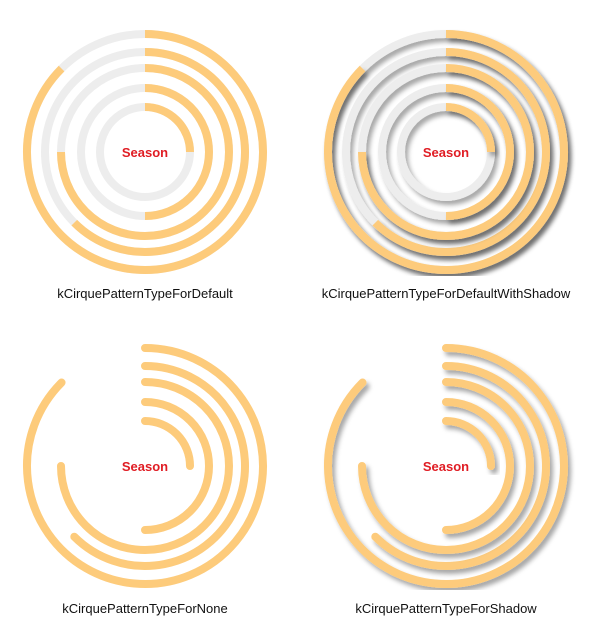 The image size is (595, 629). What do you see at coordinates (446, 608) in the screenshot?
I see `caption-shadow: kCirquePatternTypeForShadow` at bounding box center [446, 608].